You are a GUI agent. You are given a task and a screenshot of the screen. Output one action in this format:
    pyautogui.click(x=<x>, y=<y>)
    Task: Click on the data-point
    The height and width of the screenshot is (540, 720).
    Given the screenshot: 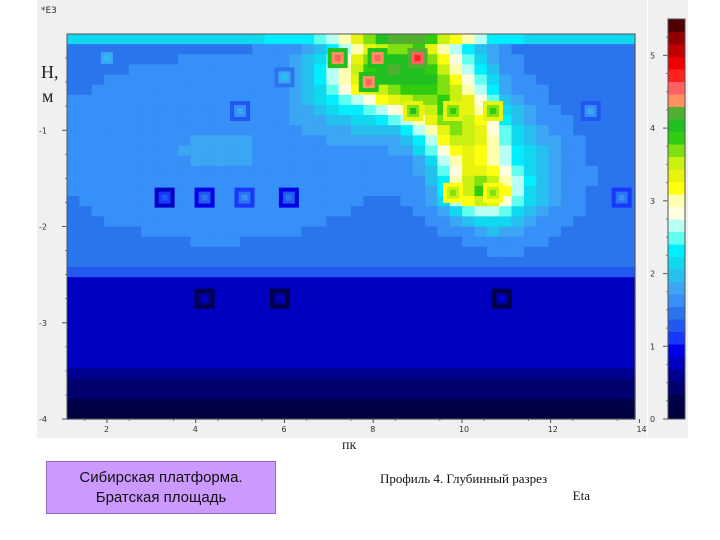 What is the action you would take?
    pyautogui.click(x=240, y=111)
    